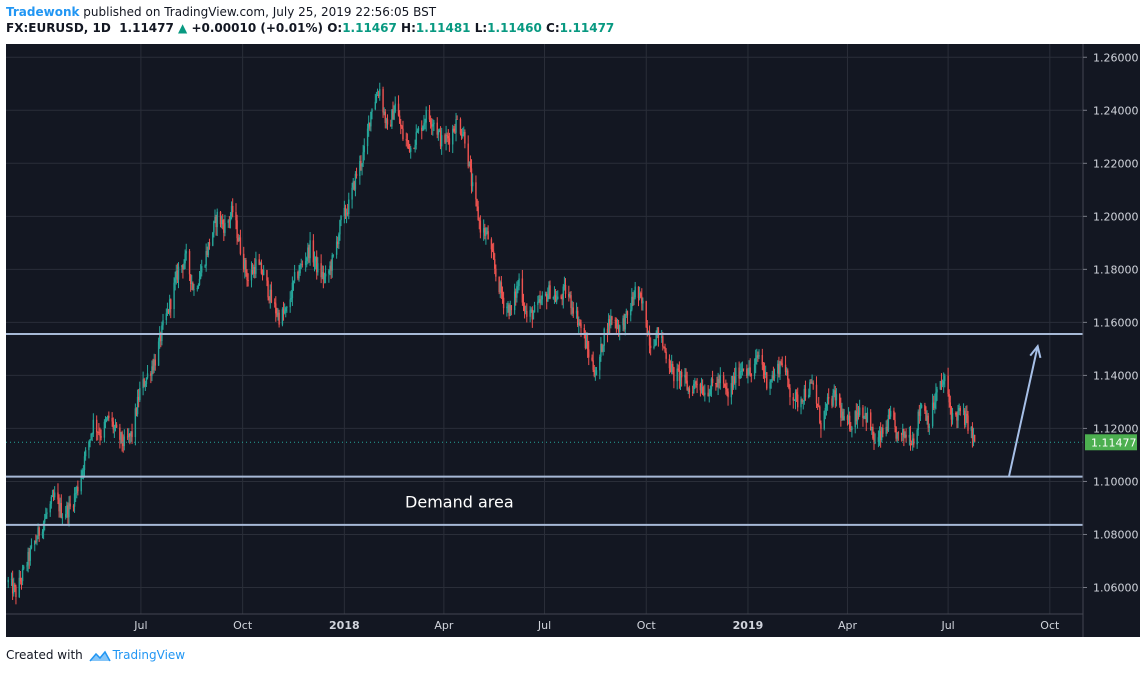 The height and width of the screenshot is (674, 1147). I want to click on tradingview-link: TradingView, so click(149, 655).